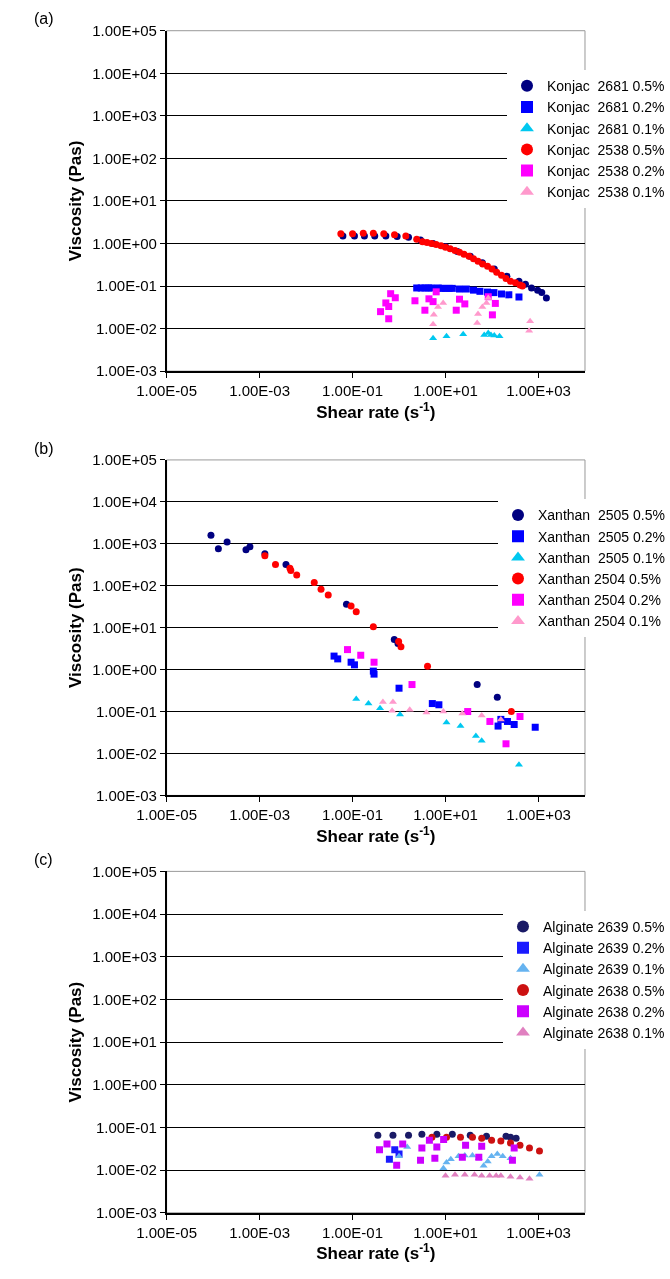 This screenshot has height=1279, width=670. I want to click on legend-label: Alginate 2638 0.5%, so click(604, 990).